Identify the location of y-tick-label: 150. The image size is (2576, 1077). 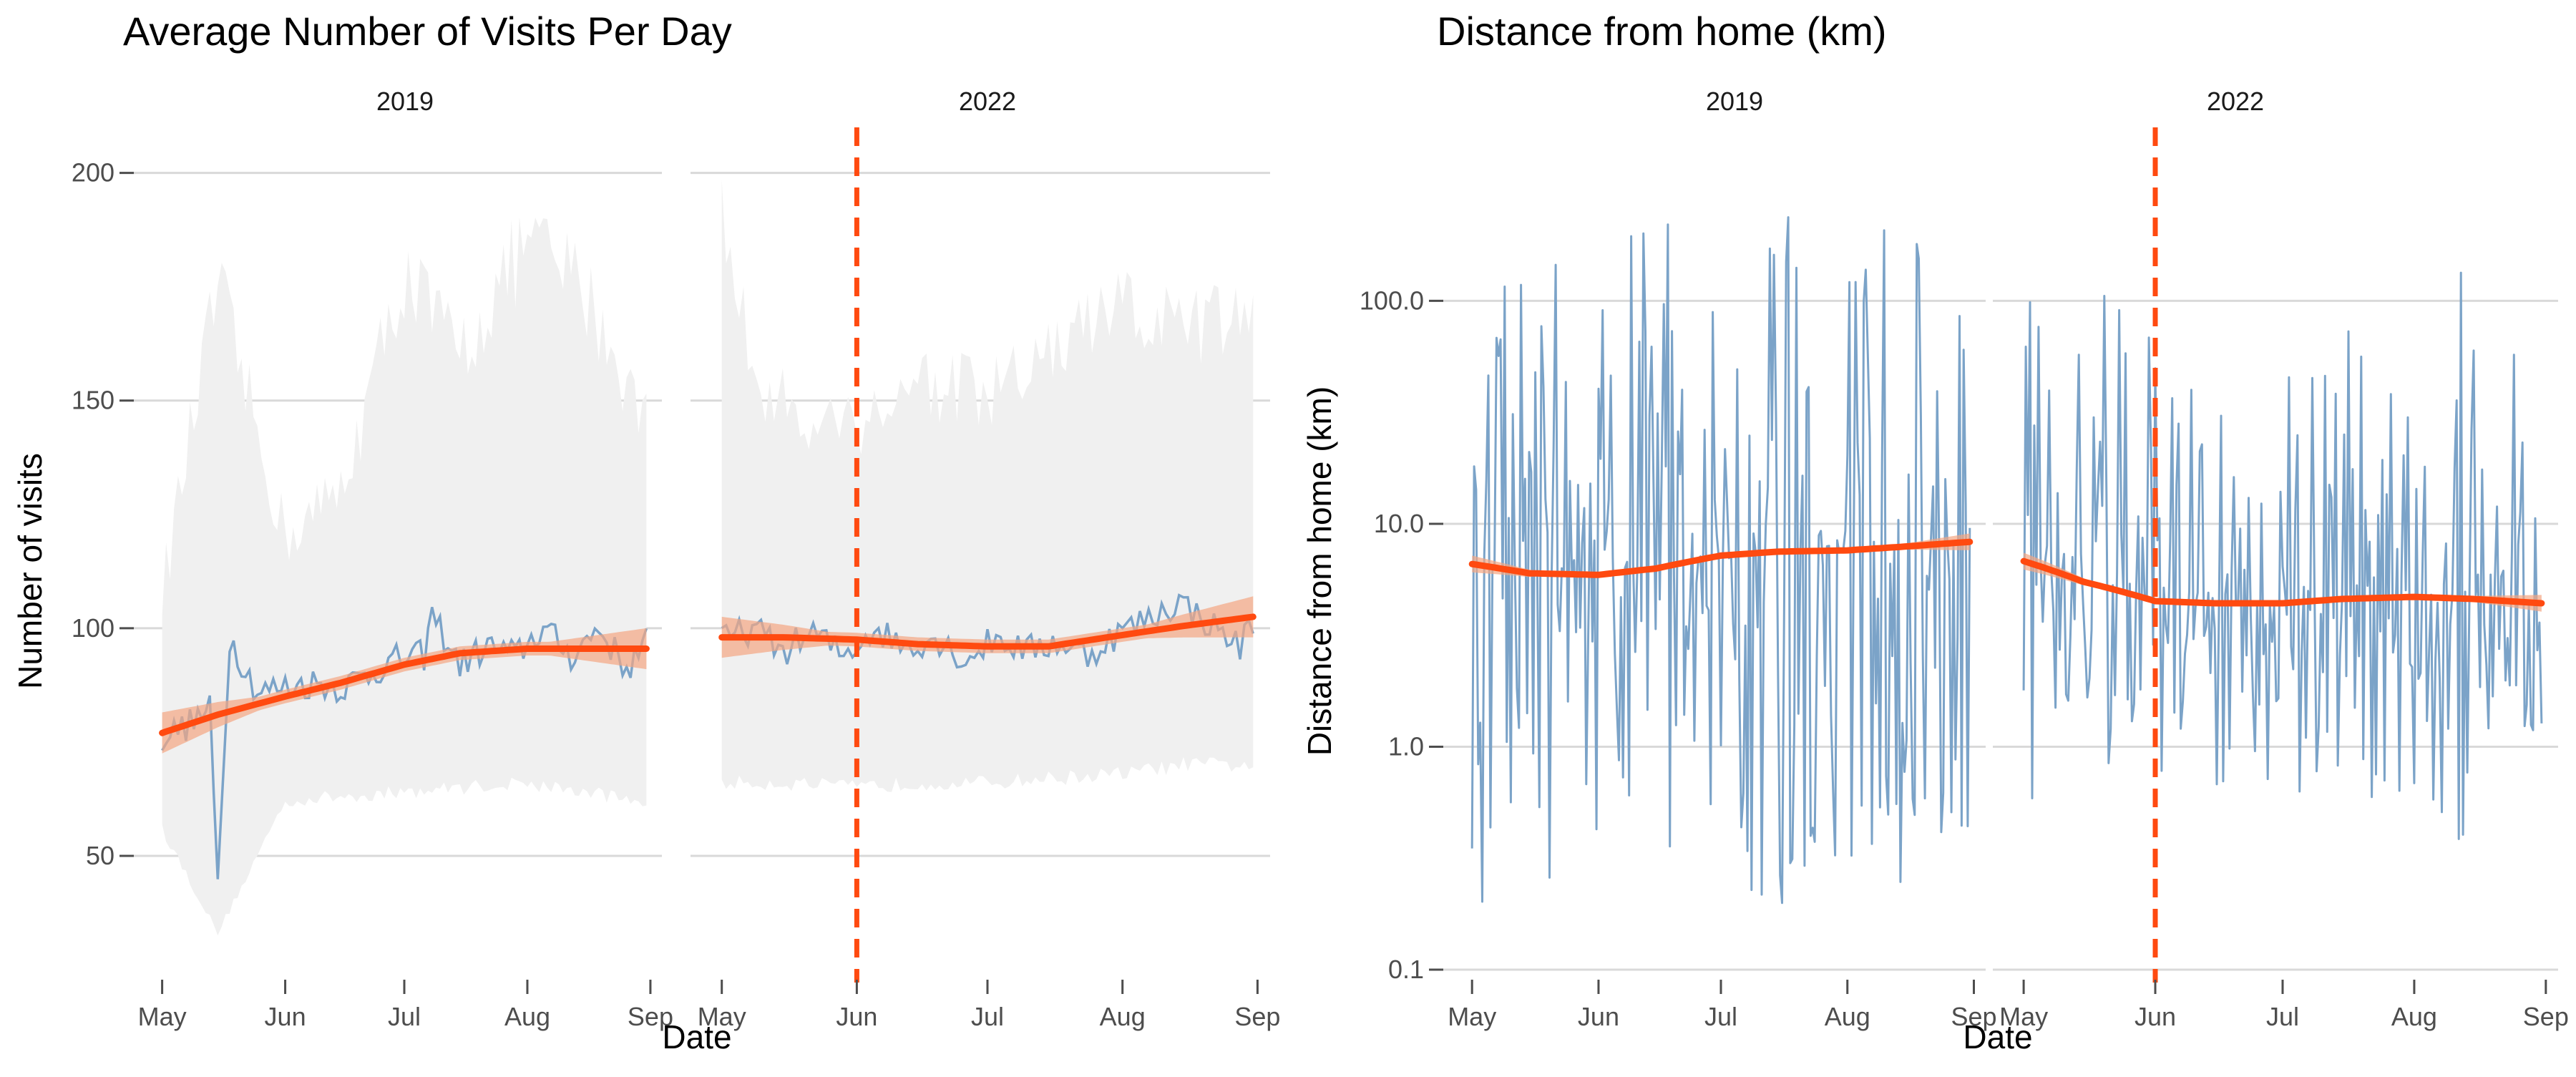
(93, 401).